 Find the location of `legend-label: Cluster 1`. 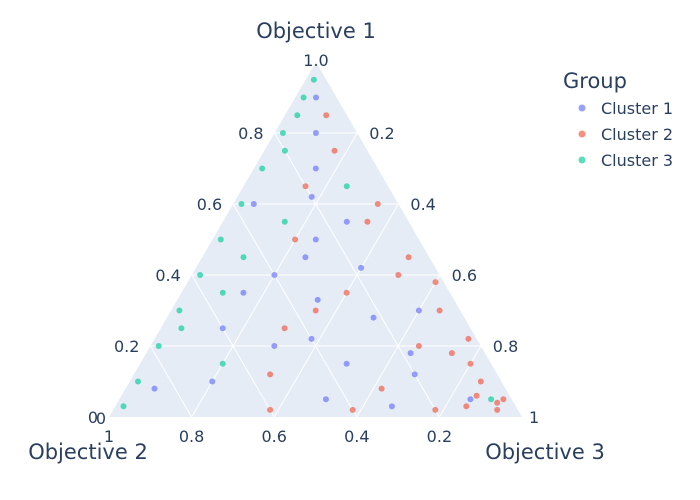

legend-label: Cluster 1 is located at coordinates (637, 108).